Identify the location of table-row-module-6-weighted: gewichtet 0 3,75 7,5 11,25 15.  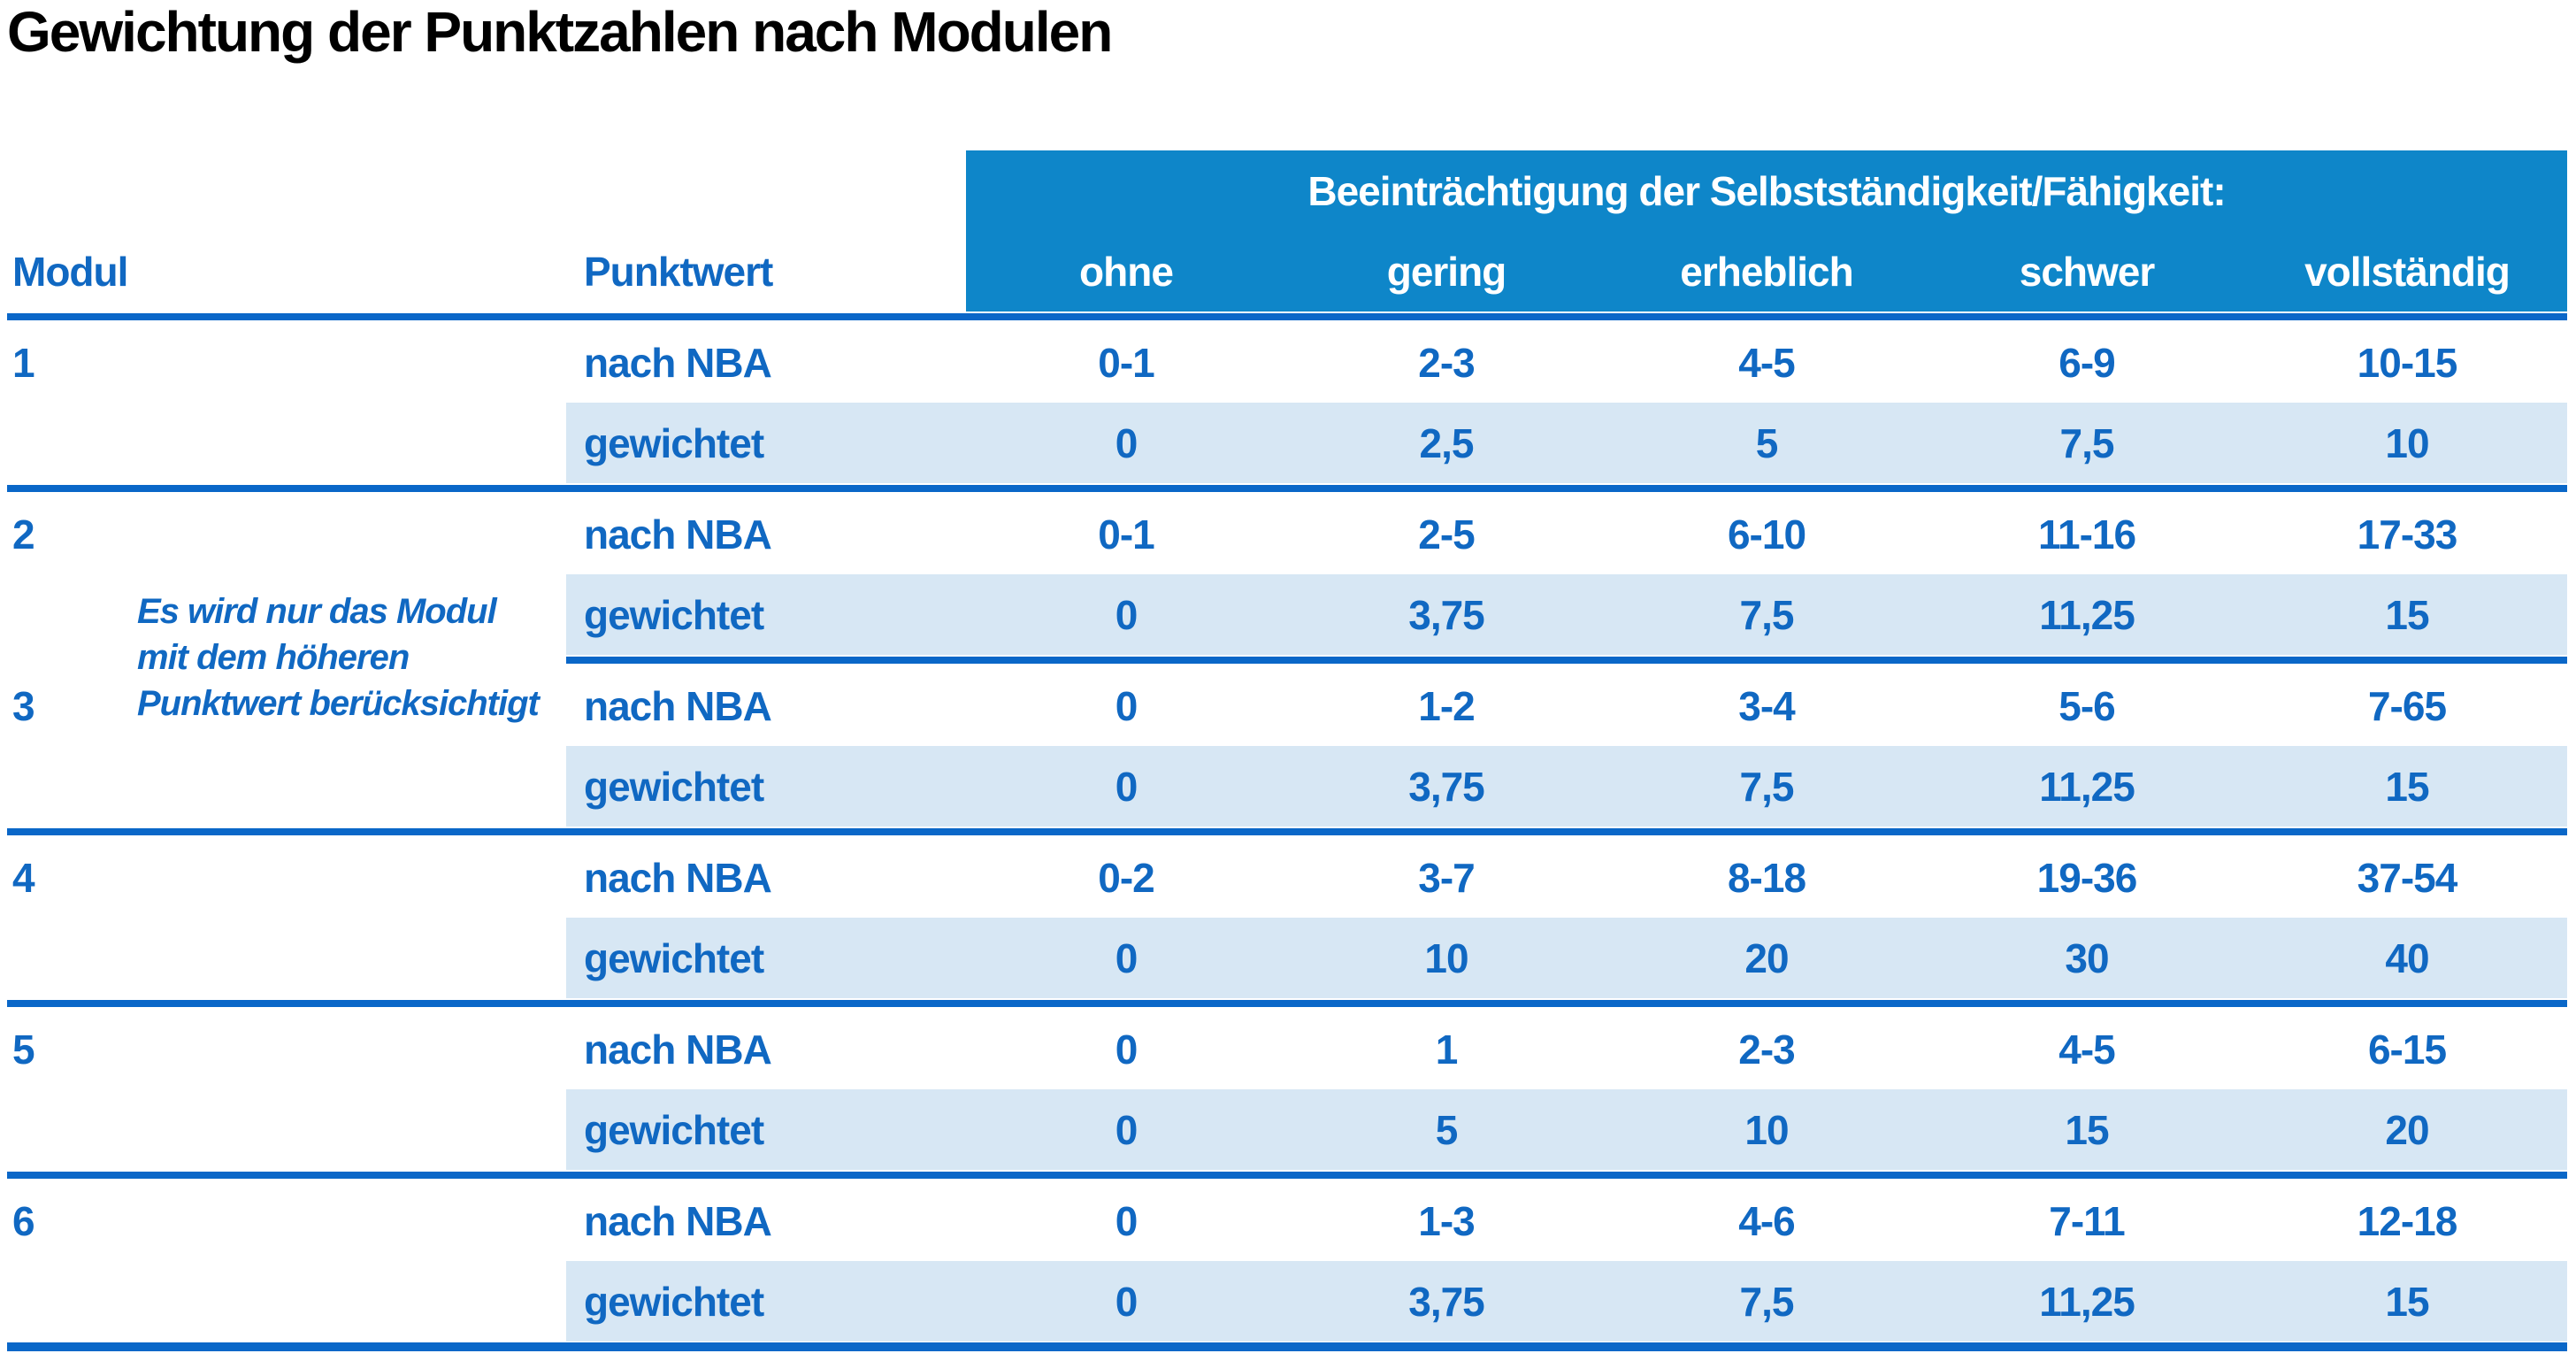
(1287, 1301).